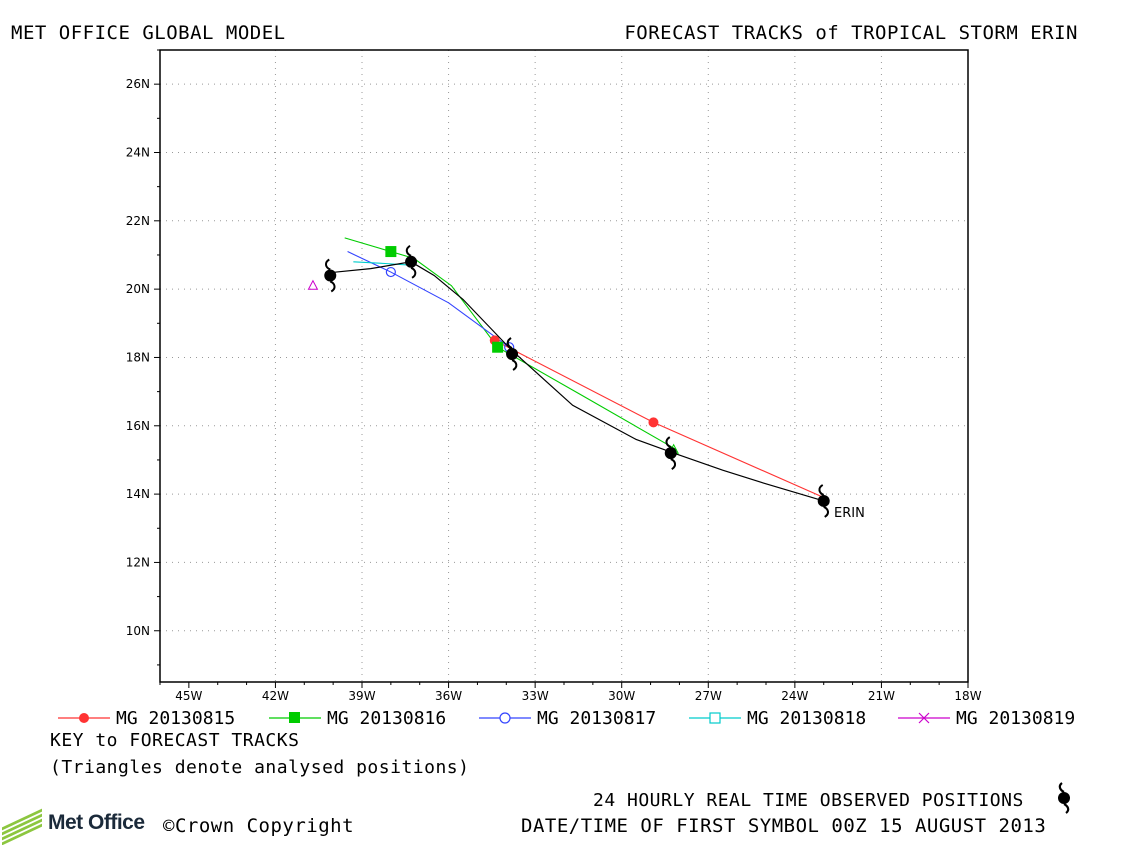  What do you see at coordinates (96, 822) in the screenshot?
I see `met-office-logo-text: Met Office` at bounding box center [96, 822].